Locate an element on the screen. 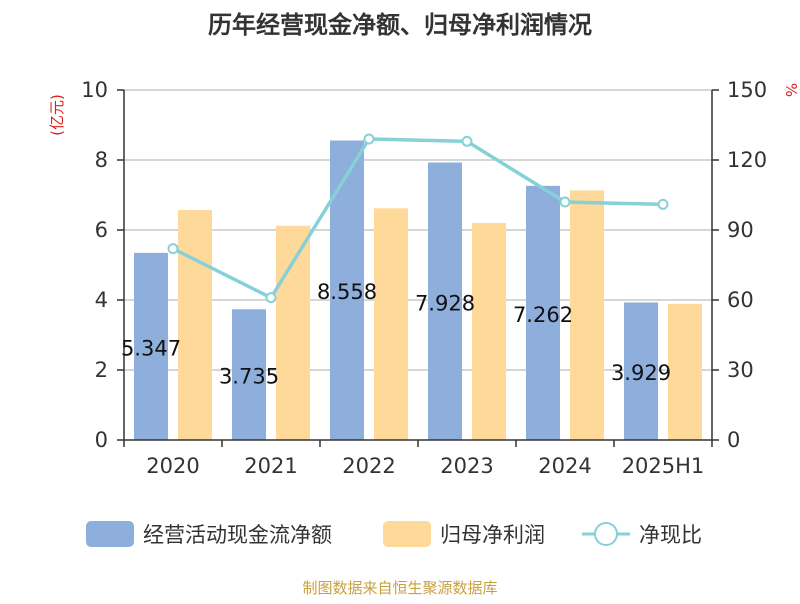 This screenshot has width=800, height=604. y-right-tick-label: 150 is located at coordinates (747, 90).